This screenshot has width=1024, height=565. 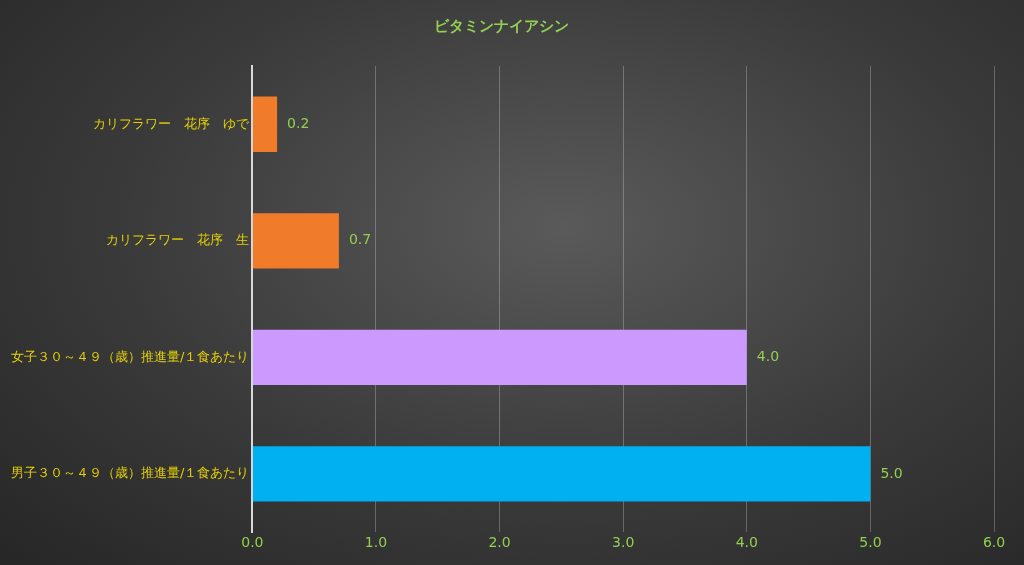 I want to click on x-tick-label: 2.0, so click(x=499, y=542).